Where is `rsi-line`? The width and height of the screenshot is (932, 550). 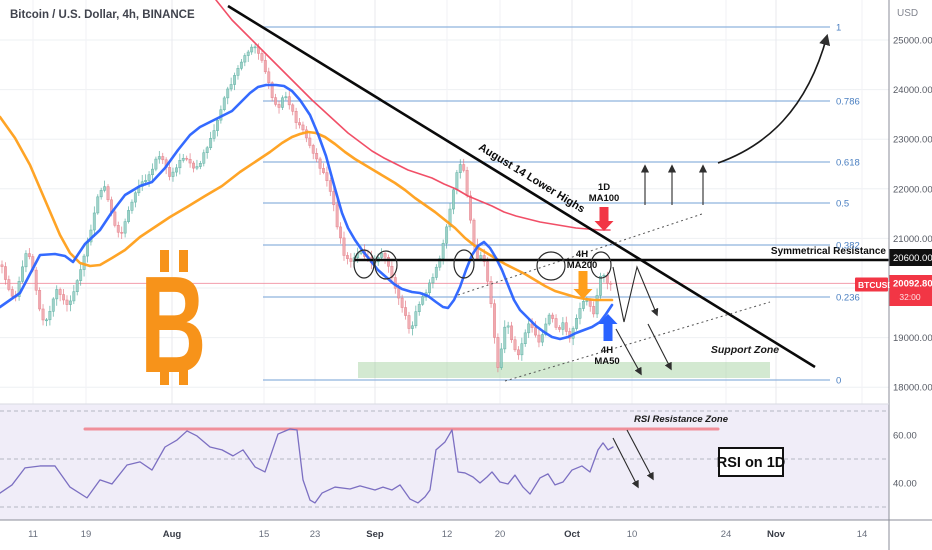
rsi-line is located at coordinates (307, 466).